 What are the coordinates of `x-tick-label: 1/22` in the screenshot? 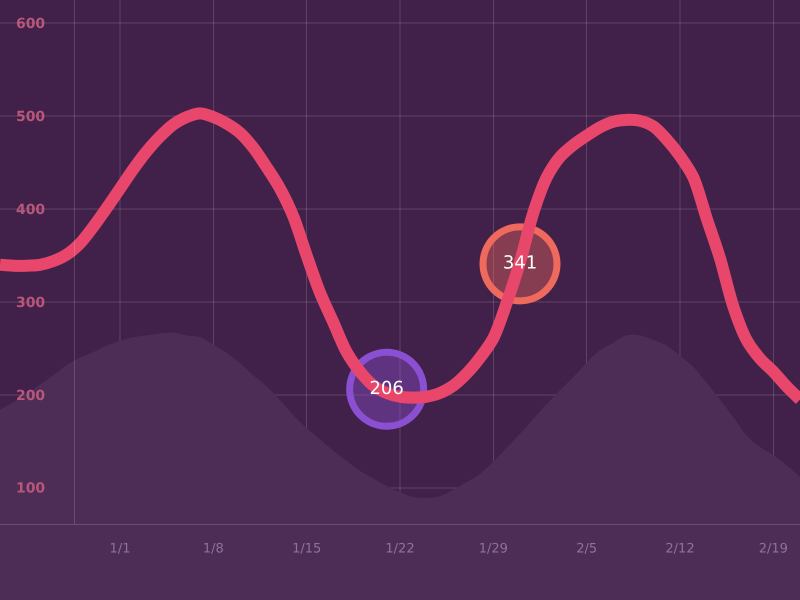 It's located at (400, 549).